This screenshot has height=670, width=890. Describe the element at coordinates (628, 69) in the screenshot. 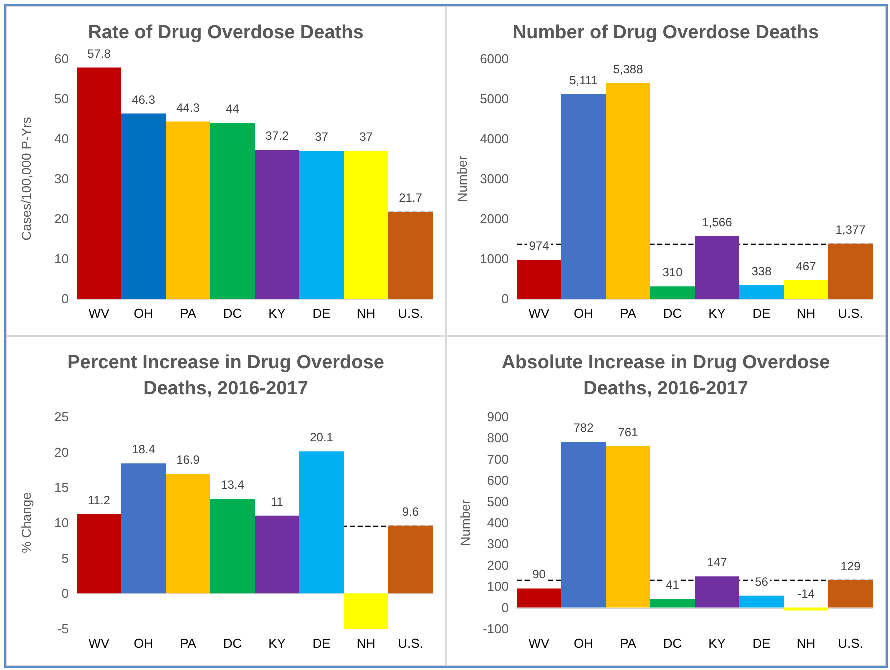

I see `data-label: 5,388` at that location.